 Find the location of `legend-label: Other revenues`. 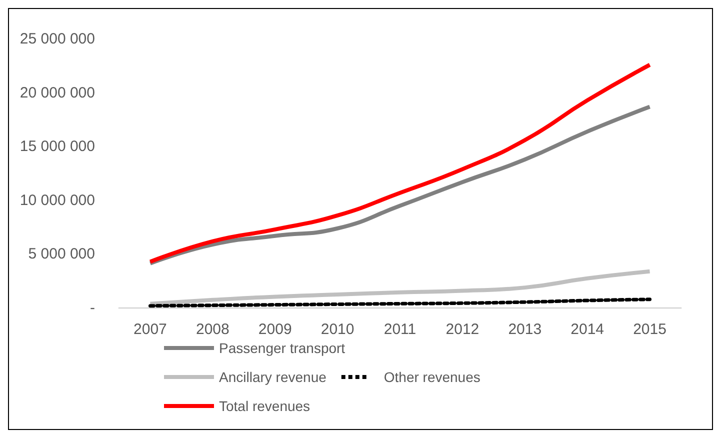

legend-label: Other revenues is located at coordinates (432, 377).